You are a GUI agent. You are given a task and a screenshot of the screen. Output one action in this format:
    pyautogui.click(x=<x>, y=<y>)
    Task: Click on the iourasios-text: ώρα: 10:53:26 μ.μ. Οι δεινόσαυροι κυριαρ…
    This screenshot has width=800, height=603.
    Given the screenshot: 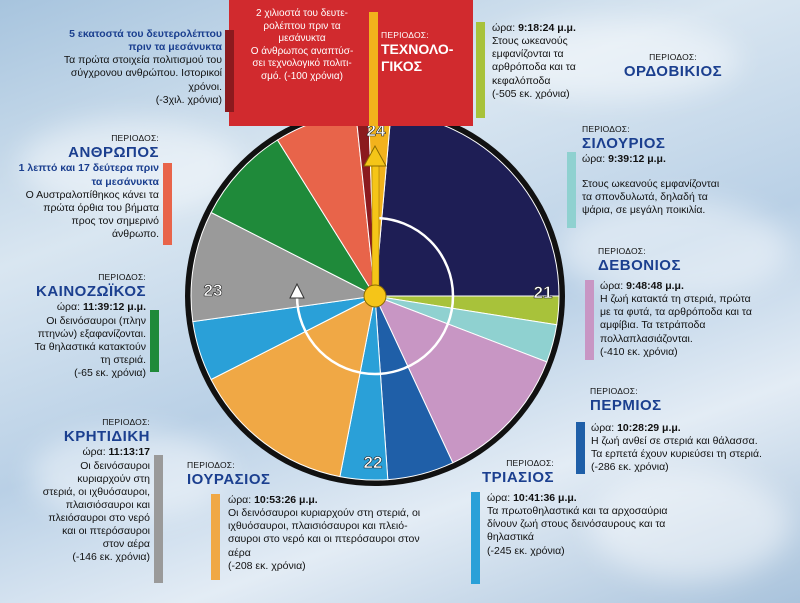 What is the action you would take?
    pyautogui.click(x=324, y=533)
    